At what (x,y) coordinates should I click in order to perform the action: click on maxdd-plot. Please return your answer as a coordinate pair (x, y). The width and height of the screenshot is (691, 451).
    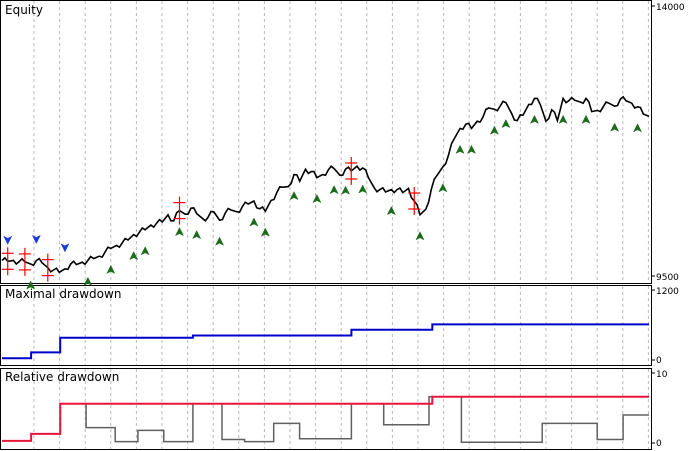
    Looking at the image, I should click on (325, 341).